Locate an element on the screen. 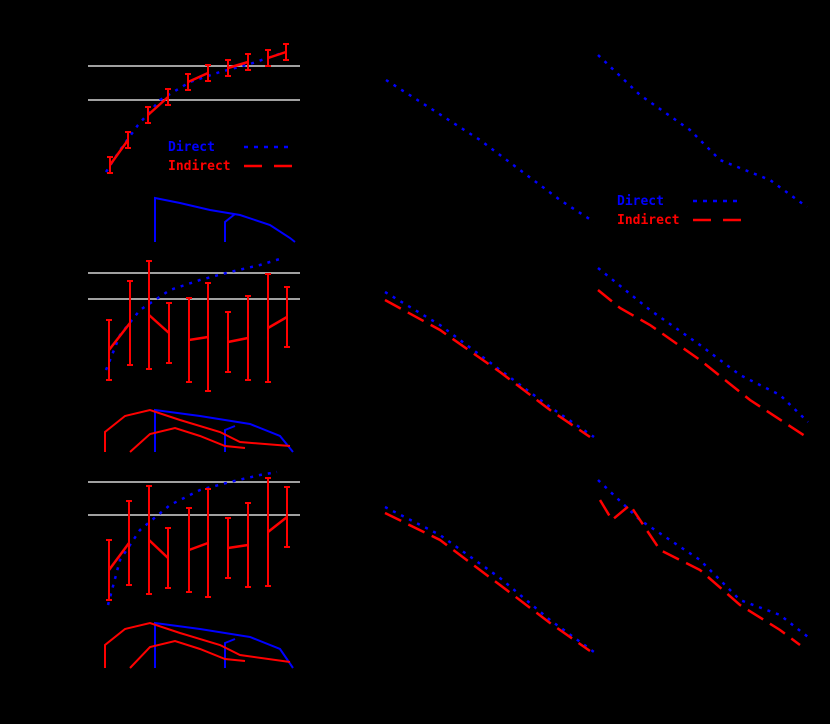 This screenshot has height=724, width=830. panel-middle-top is located at coordinates (490, 151).